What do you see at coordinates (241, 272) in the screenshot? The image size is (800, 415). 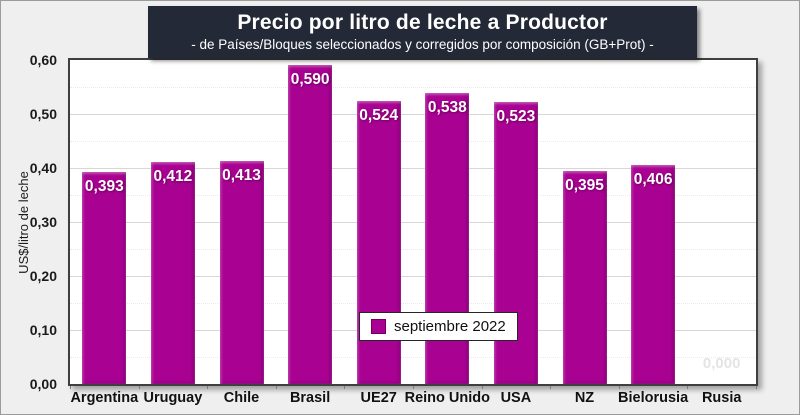 I see `bar-chile: 0,413` at bounding box center [241, 272].